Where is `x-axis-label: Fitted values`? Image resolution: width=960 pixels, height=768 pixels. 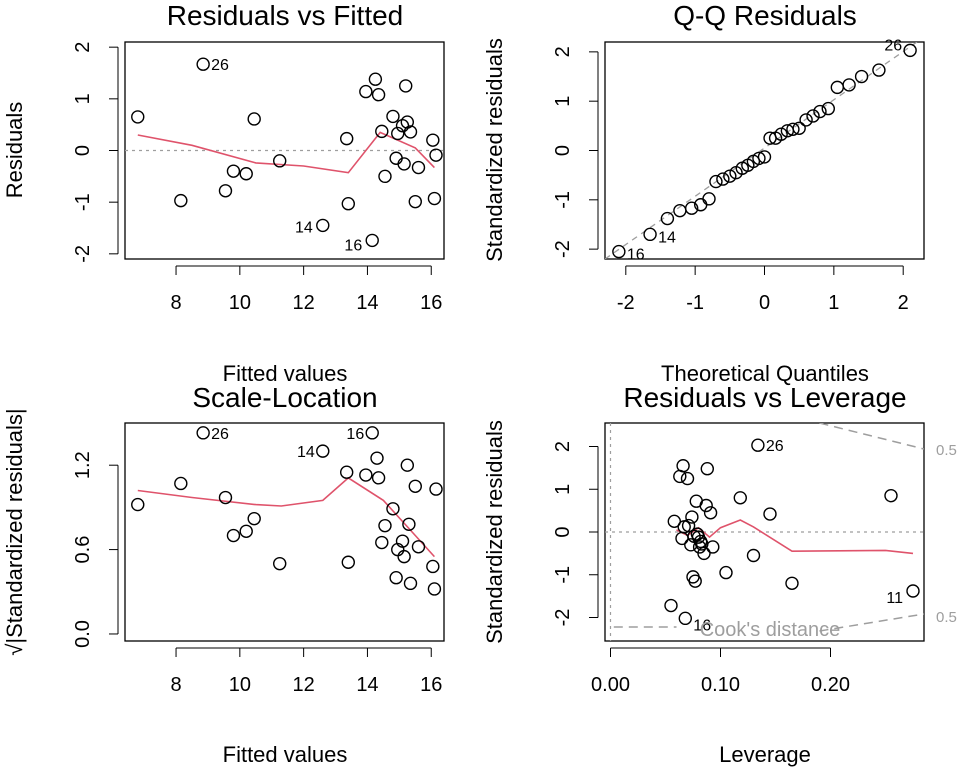 x-axis-label: Fitted values is located at coordinates (285, 754).